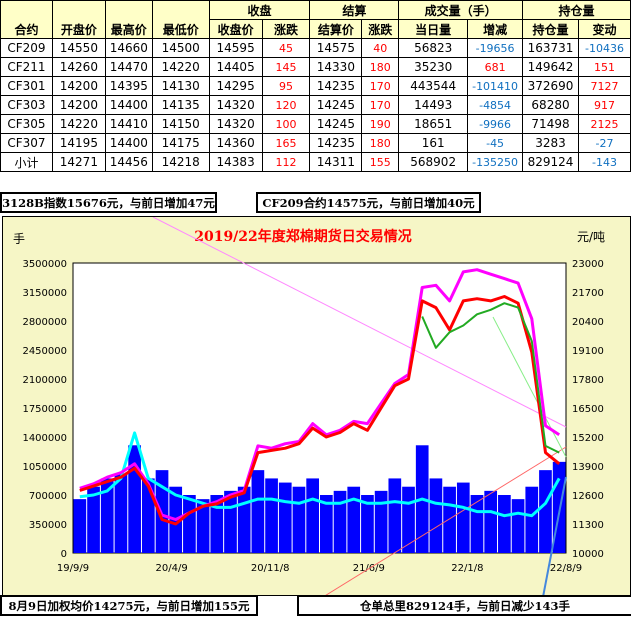  I want to click on header-low: 最低价, so click(180, 19).